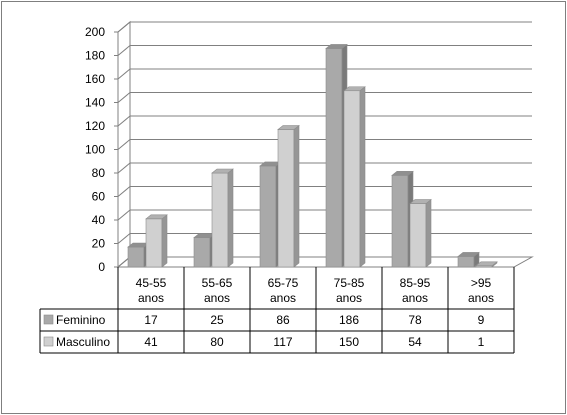 This screenshot has height=415, width=567. What do you see at coordinates (48, 319) in the screenshot?
I see `legend-swatch-feminino` at bounding box center [48, 319].